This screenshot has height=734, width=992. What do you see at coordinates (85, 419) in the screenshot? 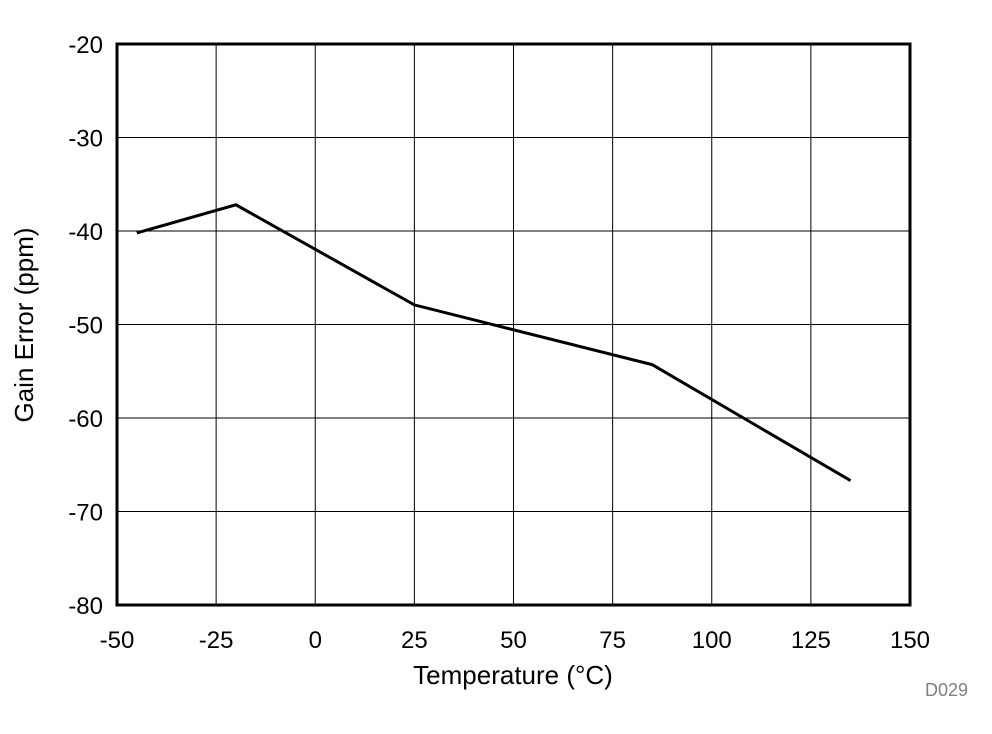
I see `y-tick-label: -60` at bounding box center [85, 419].